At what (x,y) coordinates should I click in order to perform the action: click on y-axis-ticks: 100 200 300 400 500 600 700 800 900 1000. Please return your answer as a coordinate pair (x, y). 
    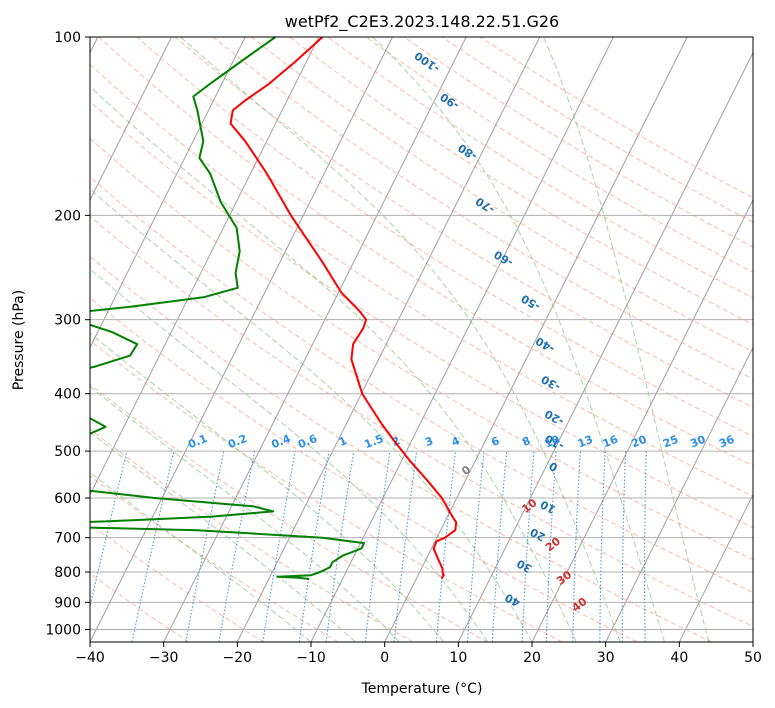
    Looking at the image, I should click on (67, 334).